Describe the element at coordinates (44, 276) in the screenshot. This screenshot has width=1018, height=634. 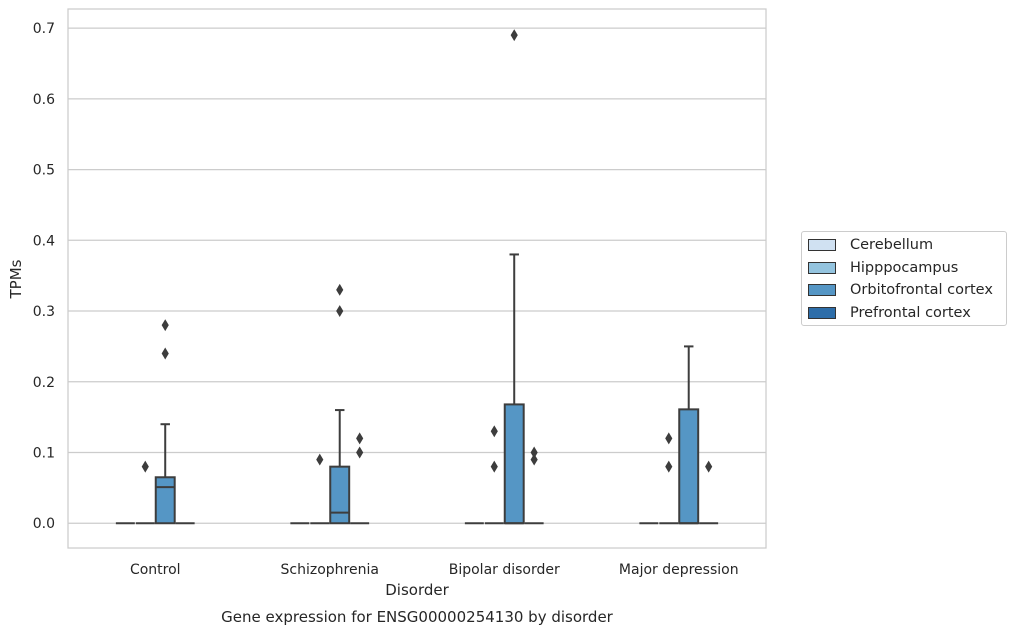
I see `y-tick-labels: 0.0 0.1 0.2 0.3 0.4 0.5 0.6 0.7` at that location.